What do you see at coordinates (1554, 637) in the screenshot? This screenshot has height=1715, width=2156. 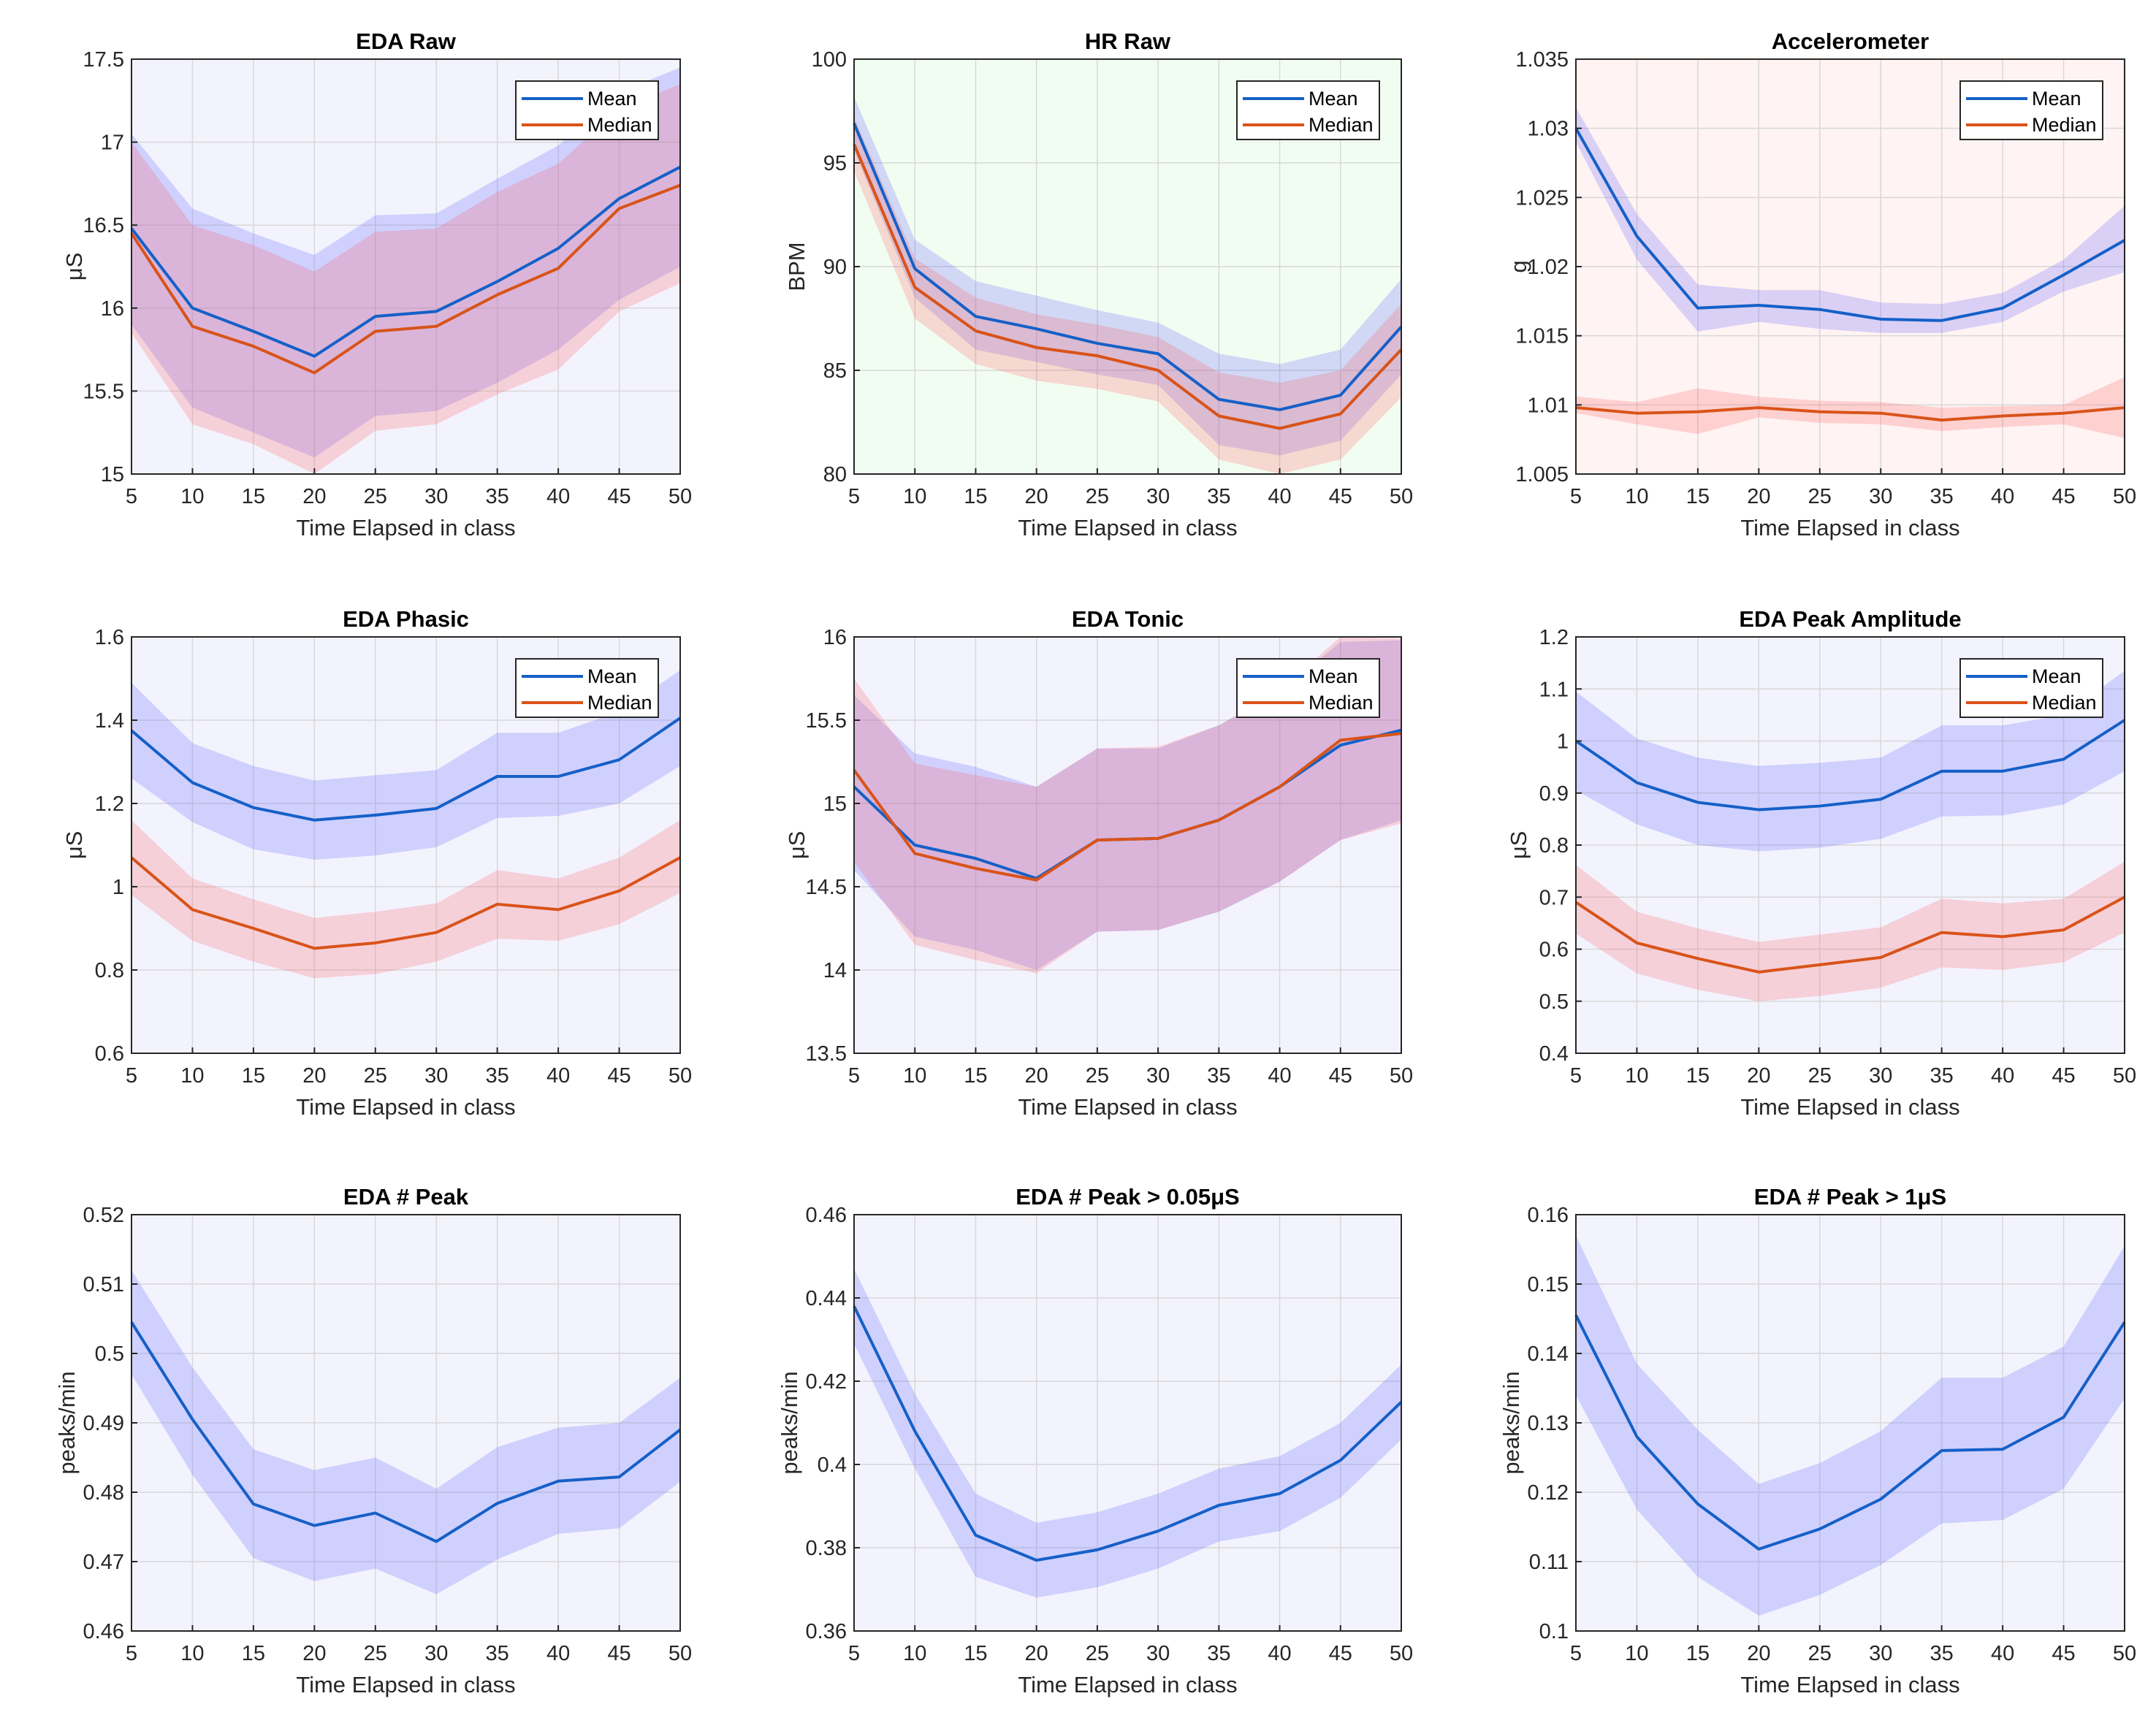 I see `y-tick-label: 1.2` at bounding box center [1554, 637].